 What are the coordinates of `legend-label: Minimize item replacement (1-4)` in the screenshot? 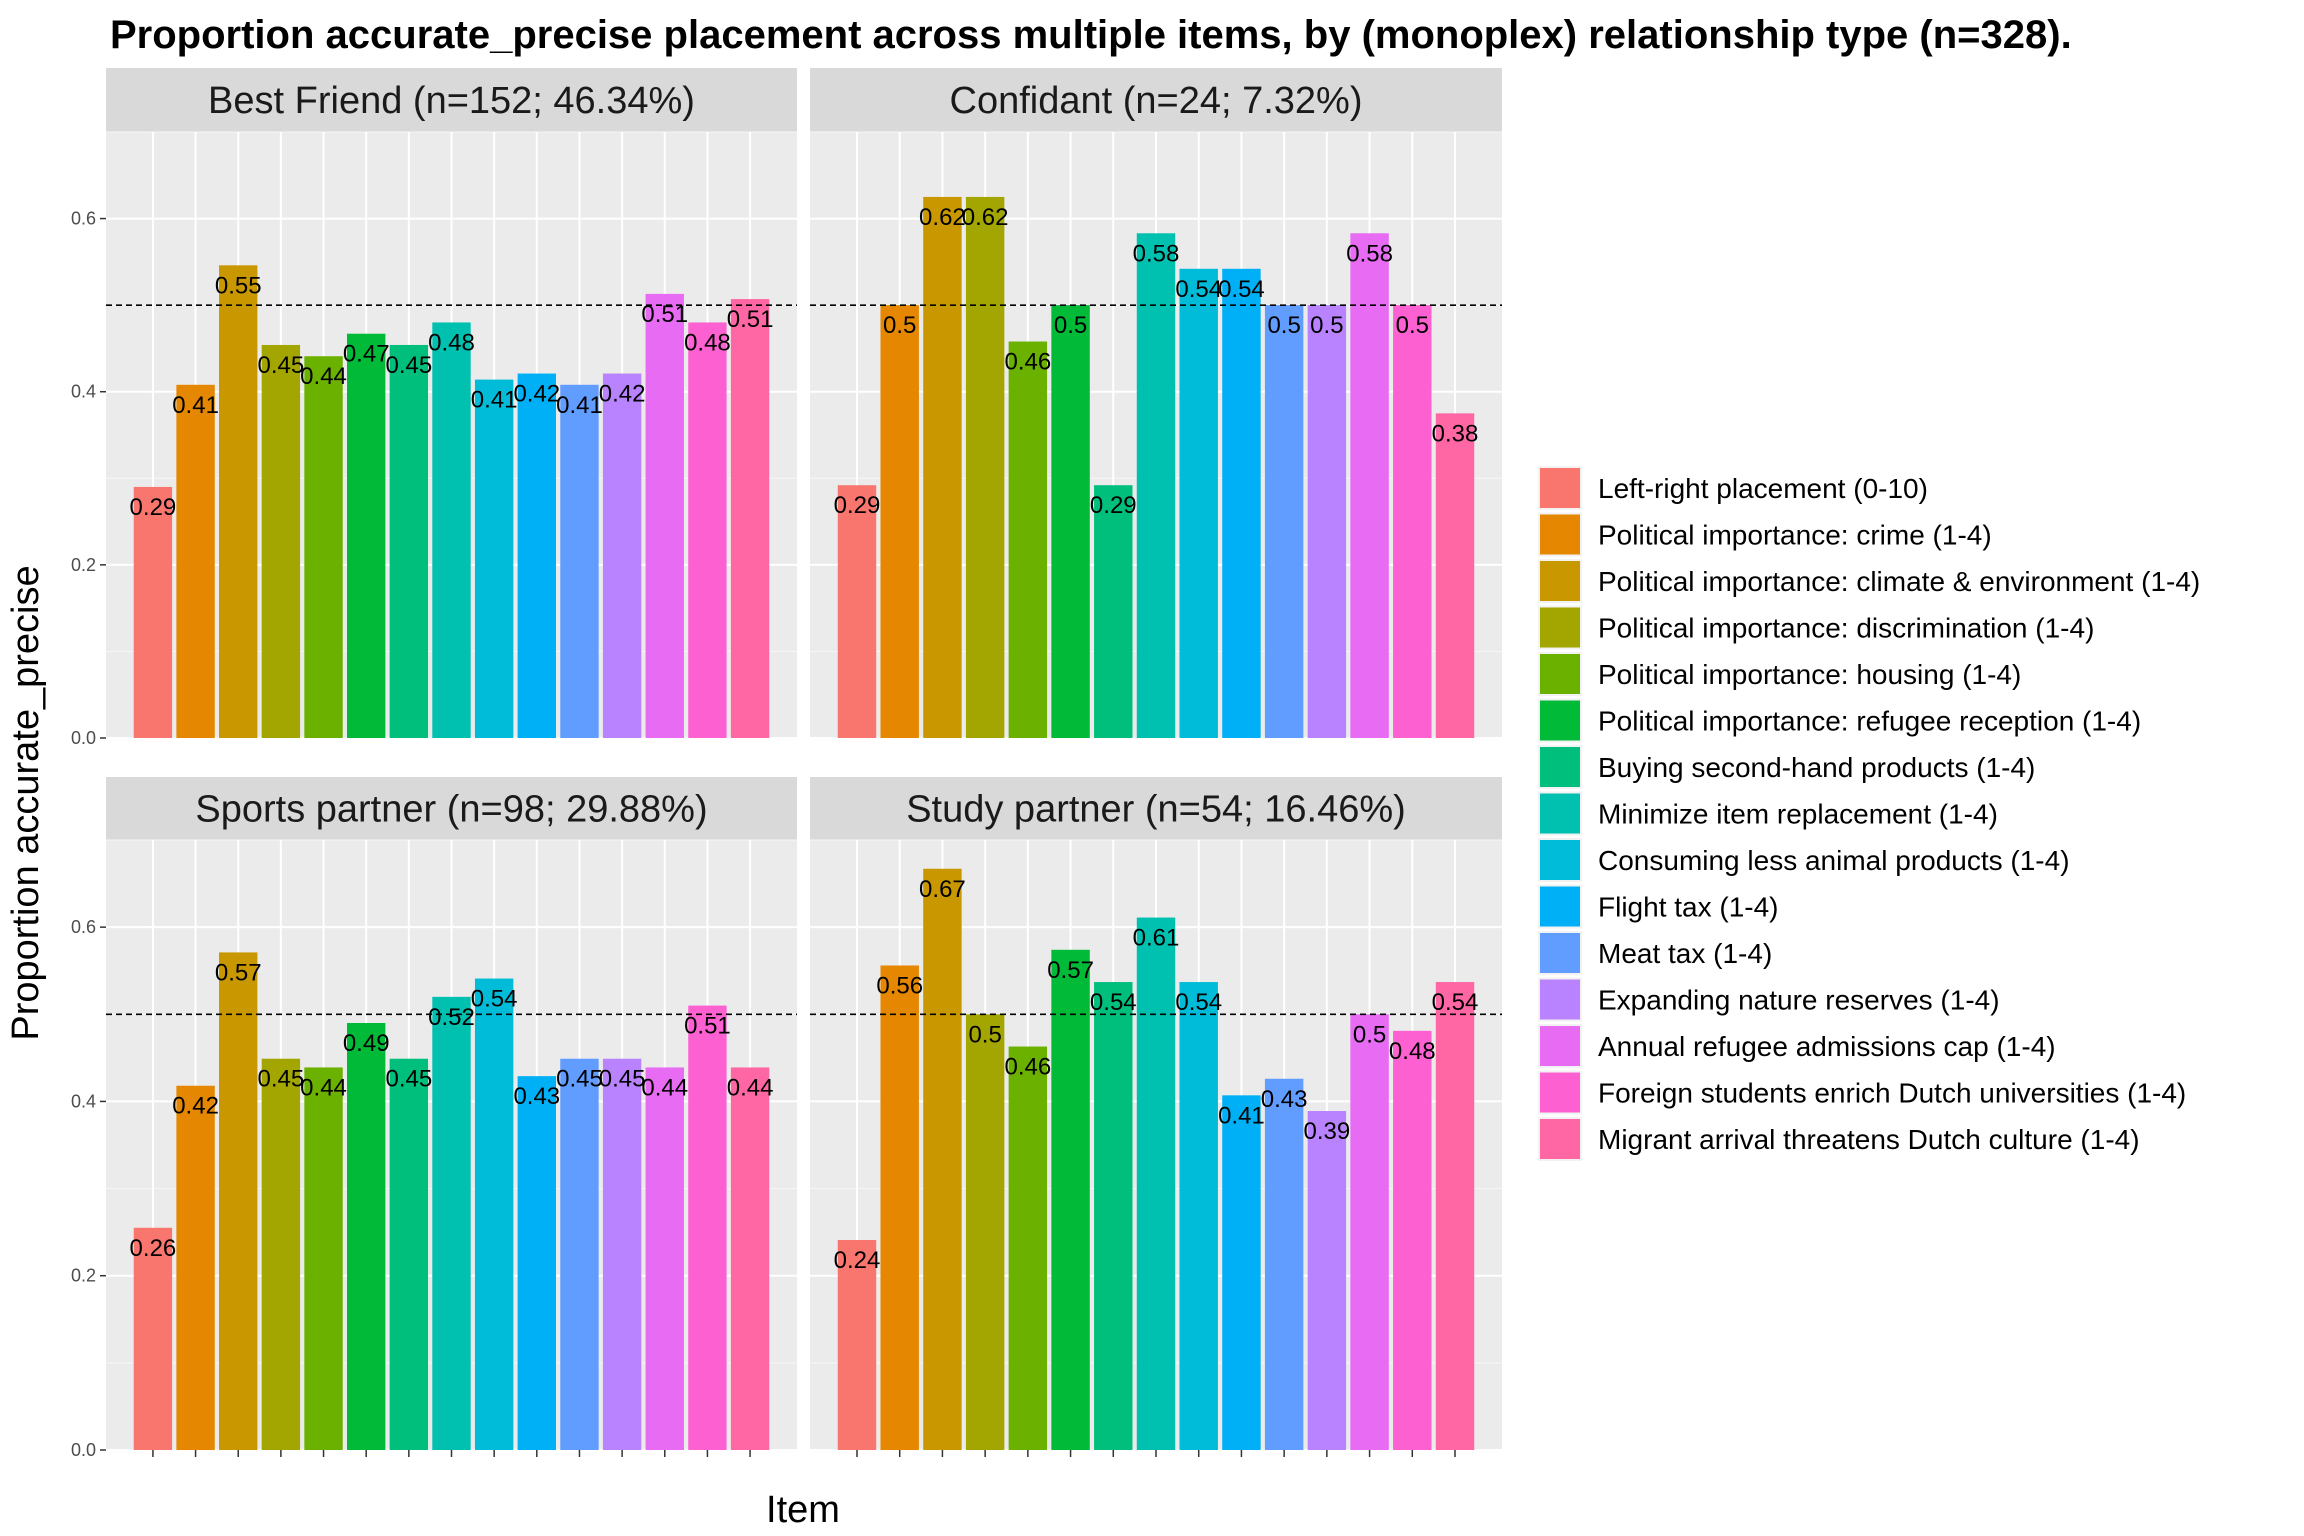 It's located at (1798, 814).